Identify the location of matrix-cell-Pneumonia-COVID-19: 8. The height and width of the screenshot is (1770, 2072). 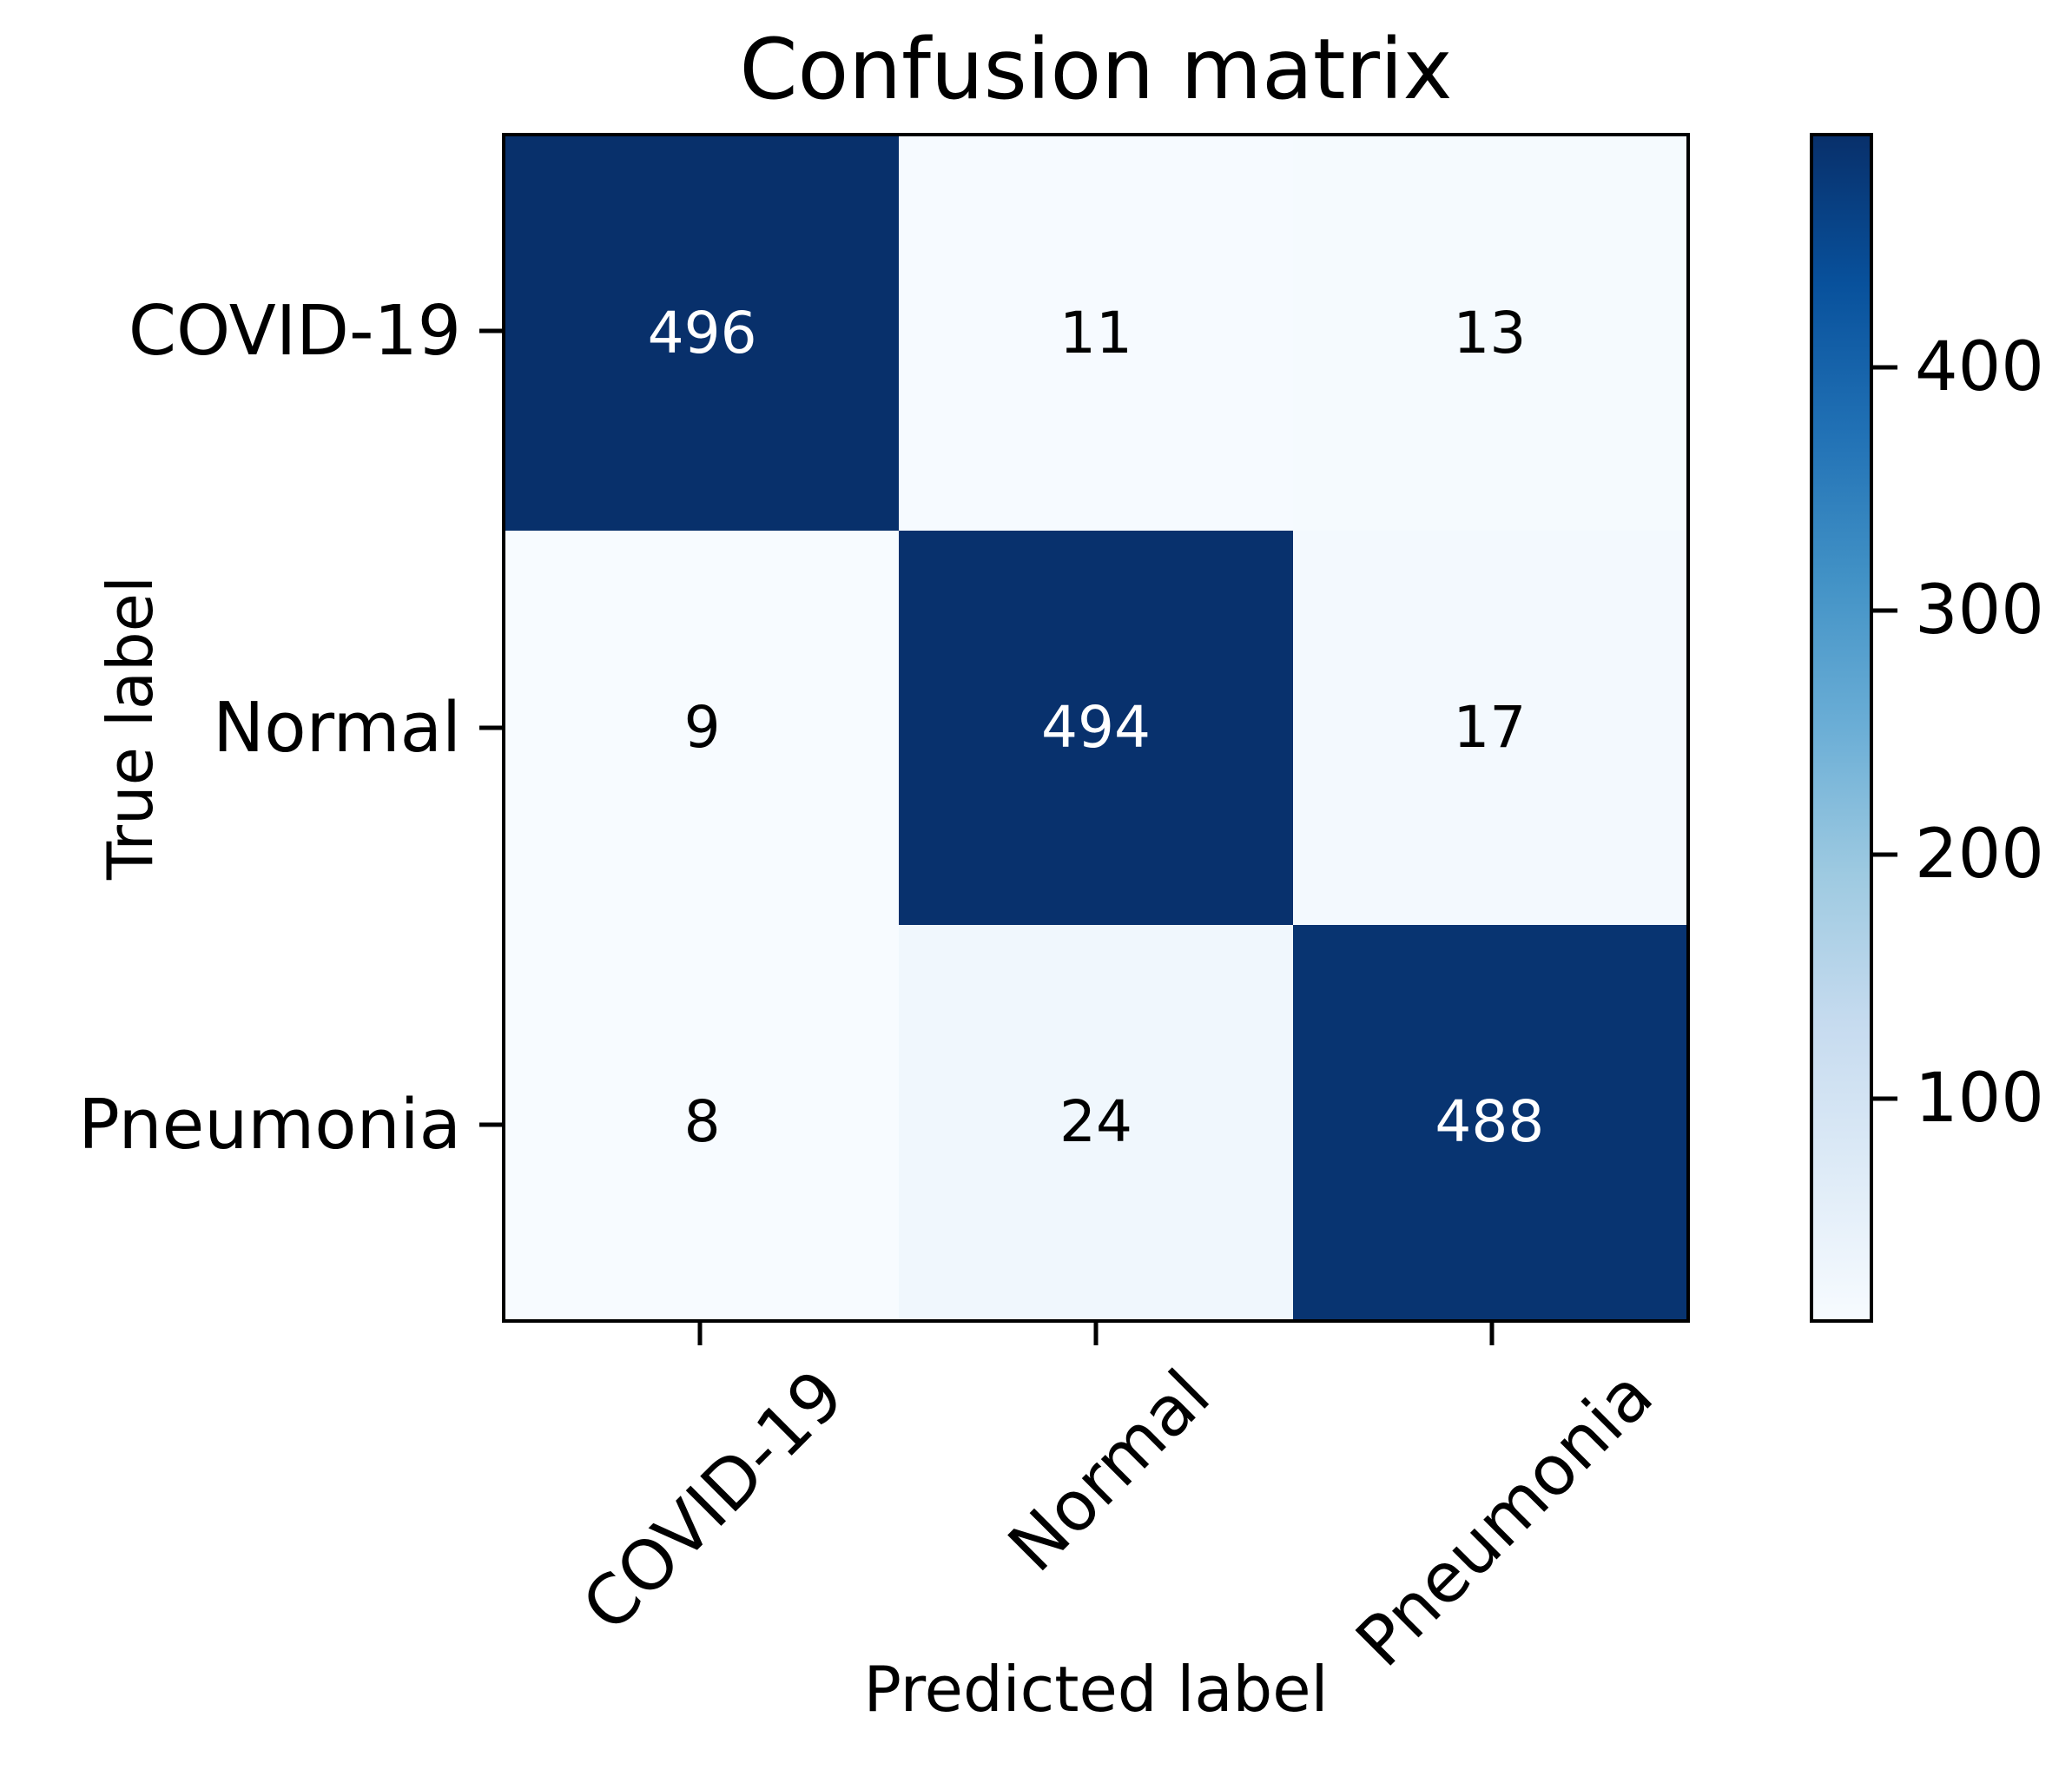
(702, 1122).